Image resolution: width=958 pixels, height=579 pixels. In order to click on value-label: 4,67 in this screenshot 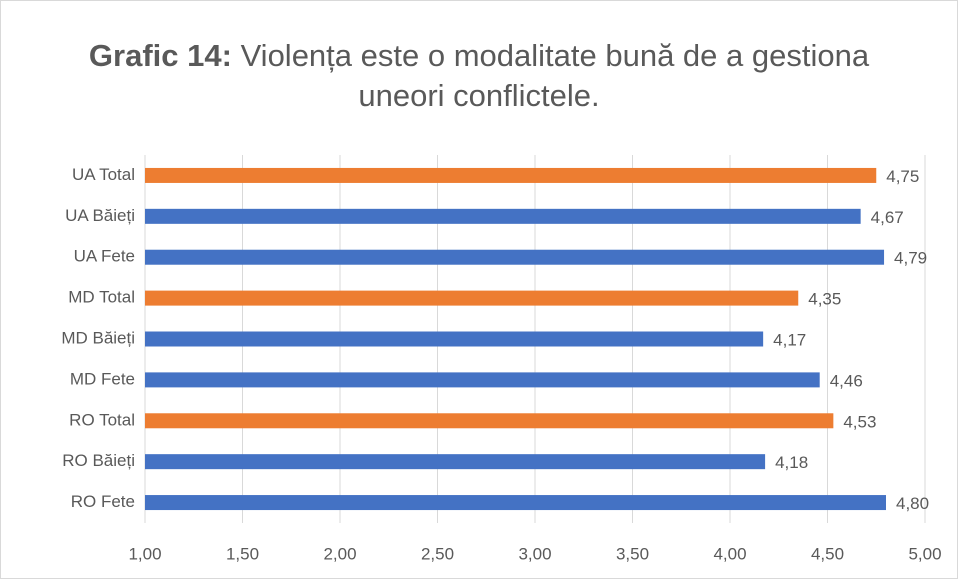, I will do `click(887, 217)`.